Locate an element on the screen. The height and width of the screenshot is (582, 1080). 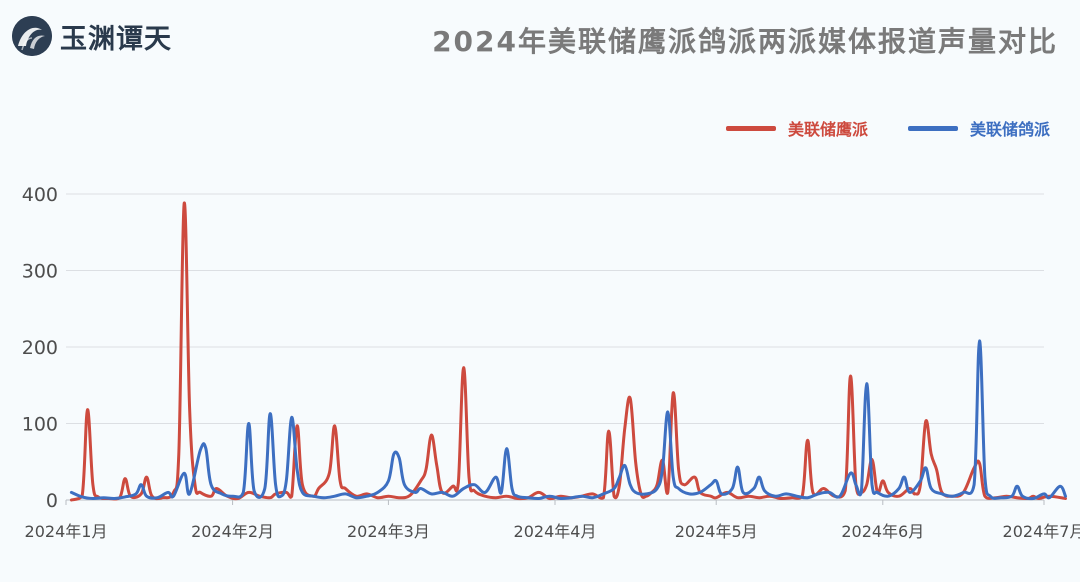
y-tick-label: 100 is located at coordinates (40, 425).